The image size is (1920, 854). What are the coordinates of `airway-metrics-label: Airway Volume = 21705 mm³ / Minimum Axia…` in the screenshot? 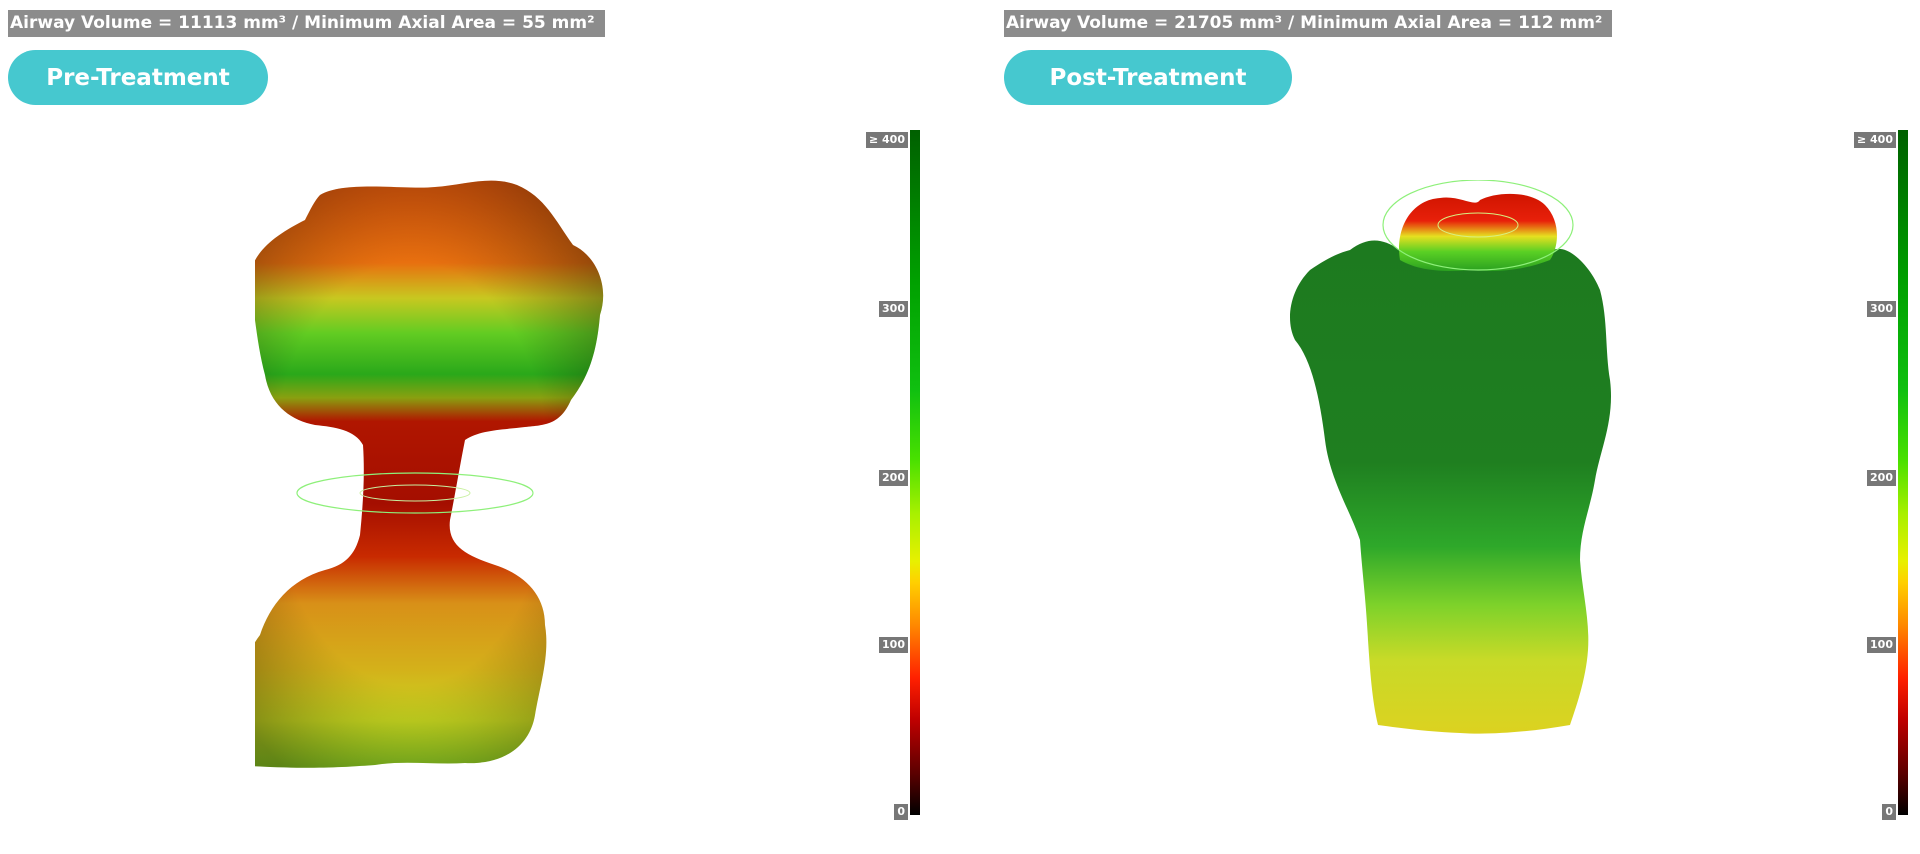 It's located at (1308, 23).